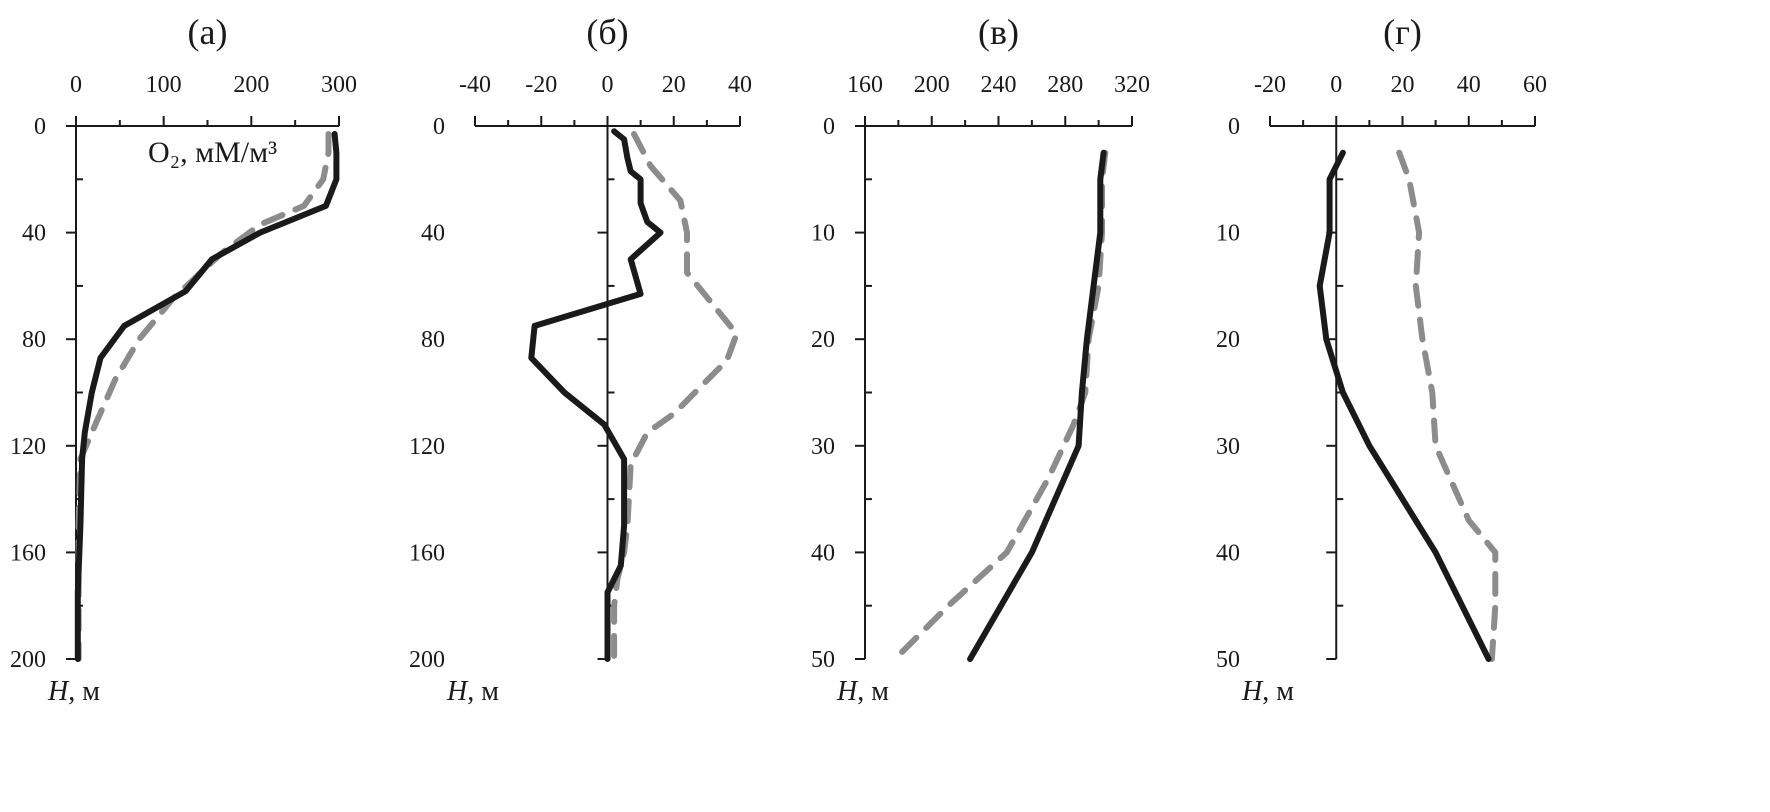  Describe the element at coordinates (607, 32) in the screenshot. I see `panel-title: (б)` at that location.